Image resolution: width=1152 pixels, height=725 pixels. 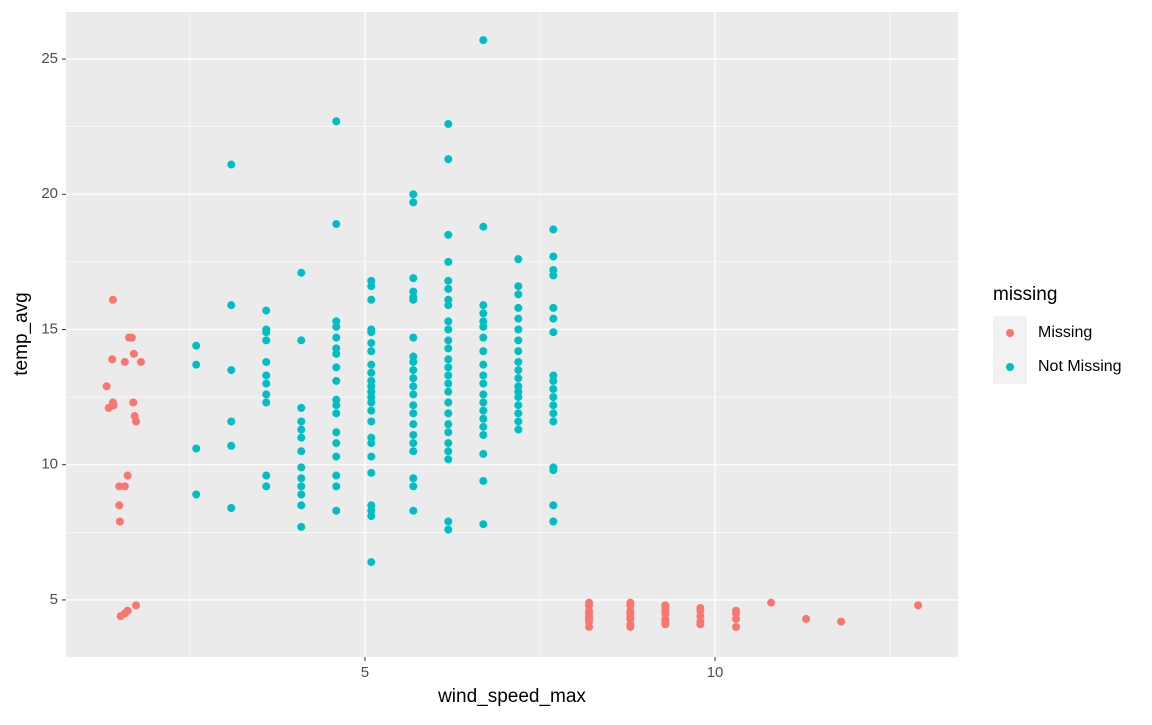 What do you see at coordinates (1010, 333) in the screenshot?
I see `legend-marker` at bounding box center [1010, 333].